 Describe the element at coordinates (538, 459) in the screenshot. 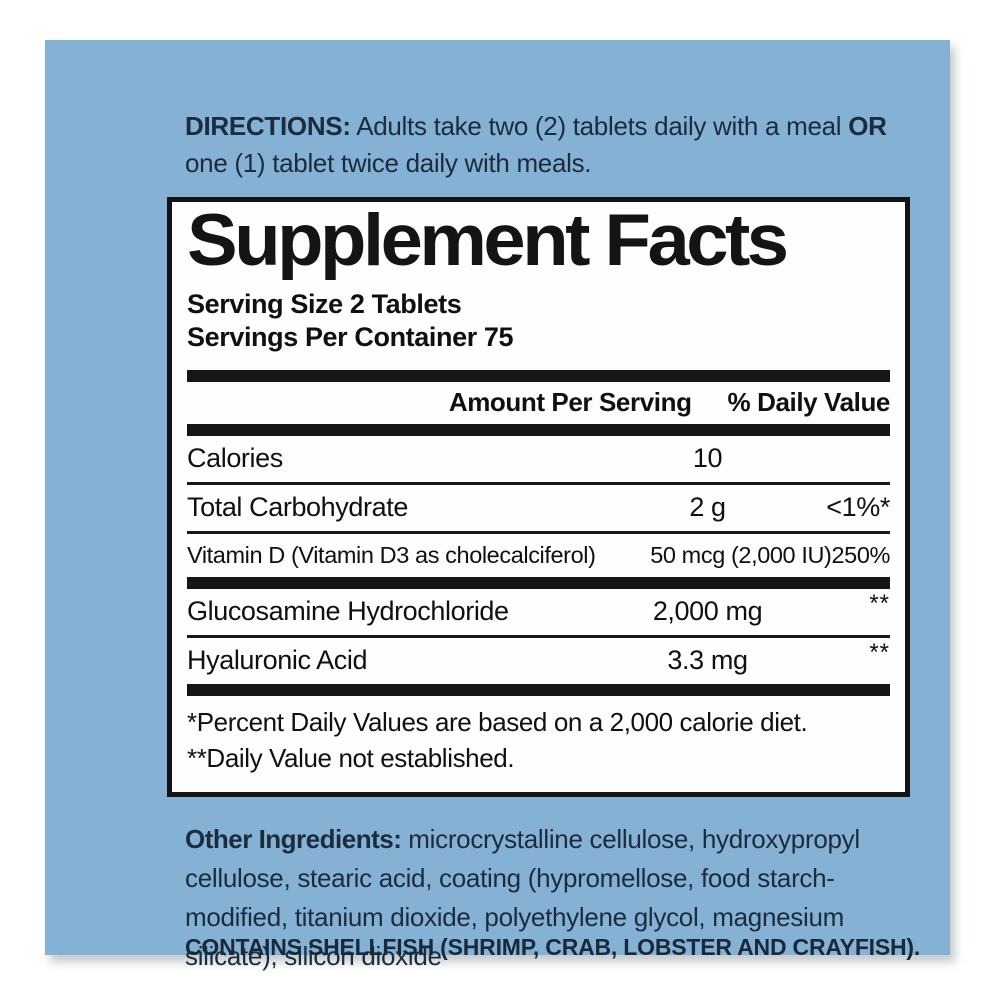

I see `table-row-calories: Calories 10` at that location.